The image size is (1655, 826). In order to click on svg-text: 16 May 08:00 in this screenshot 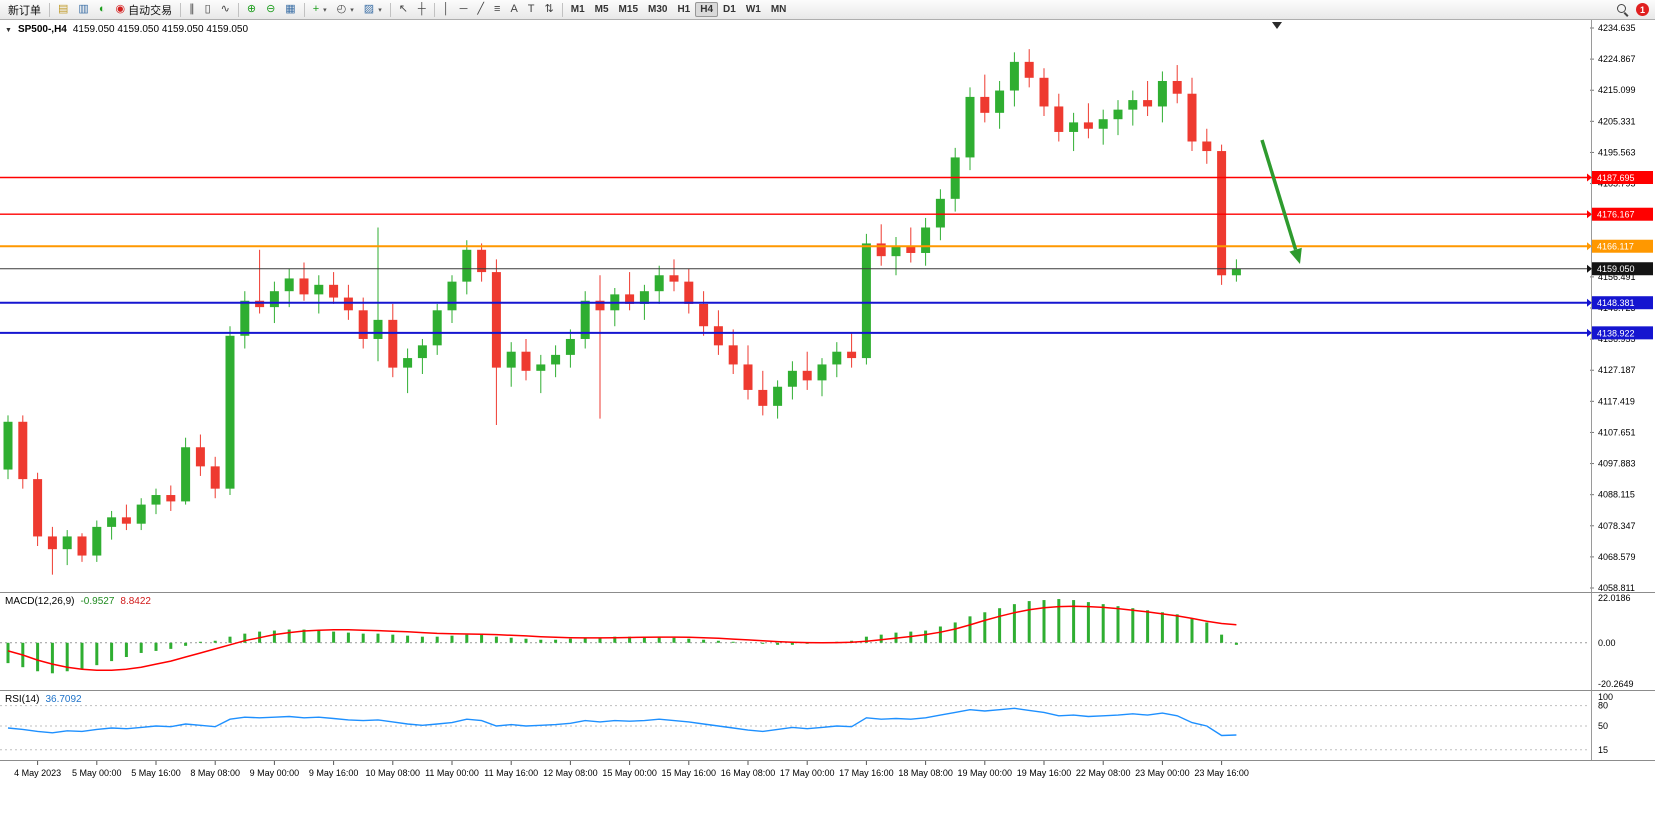, I will do `click(748, 773)`.